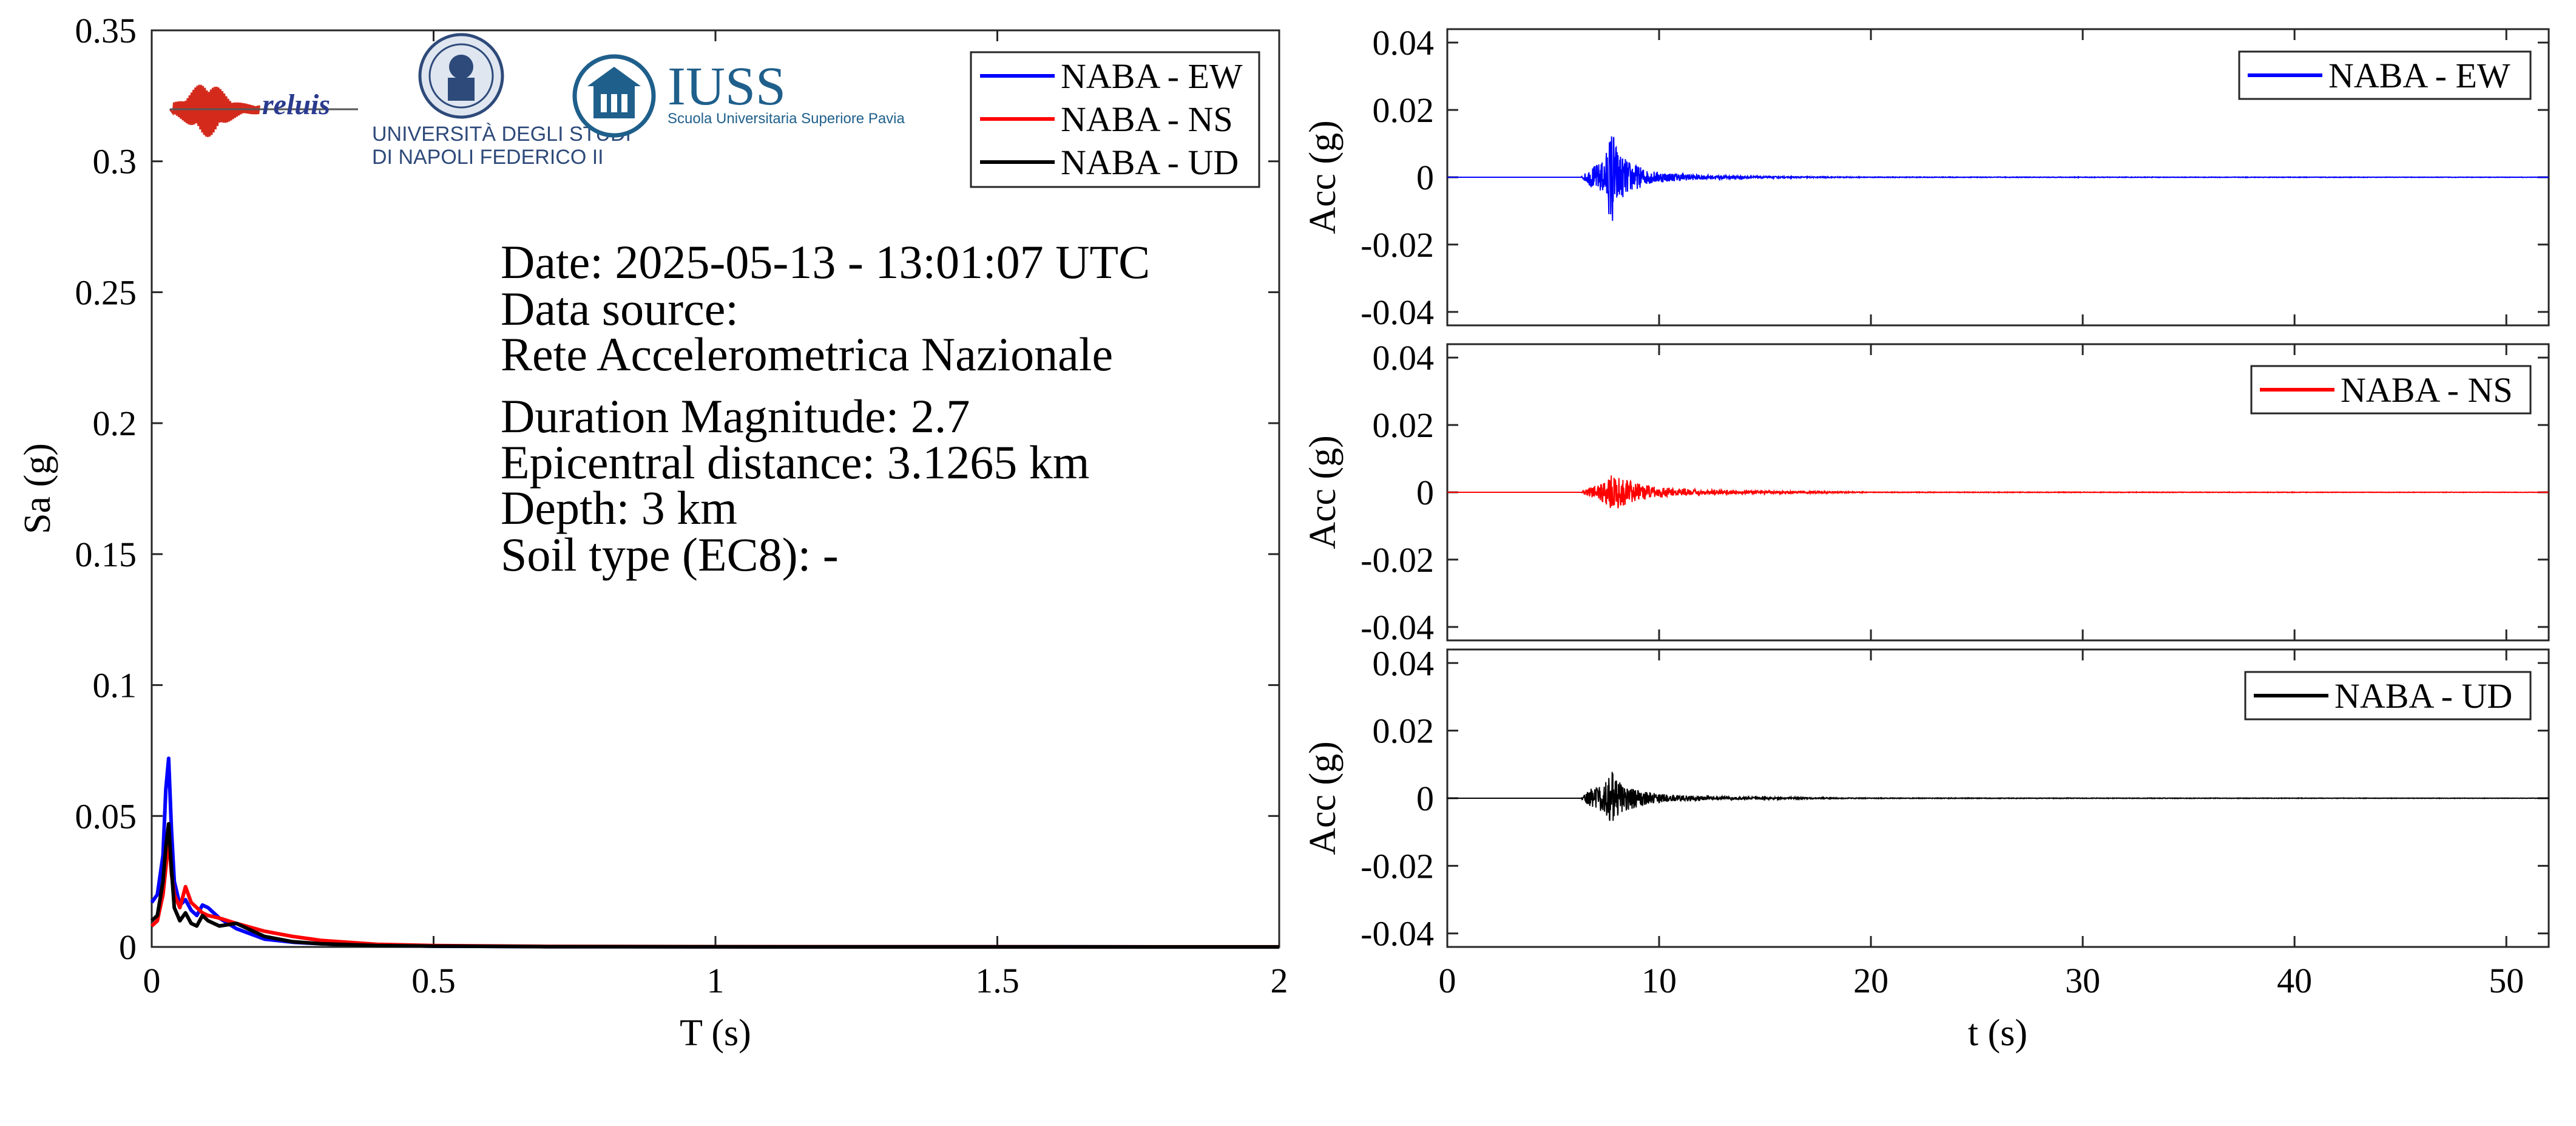 This screenshot has width=2576, height=1126. Describe the element at coordinates (115, 685) in the screenshot. I see `spectrum-y-tick-label: 0.1` at that location.